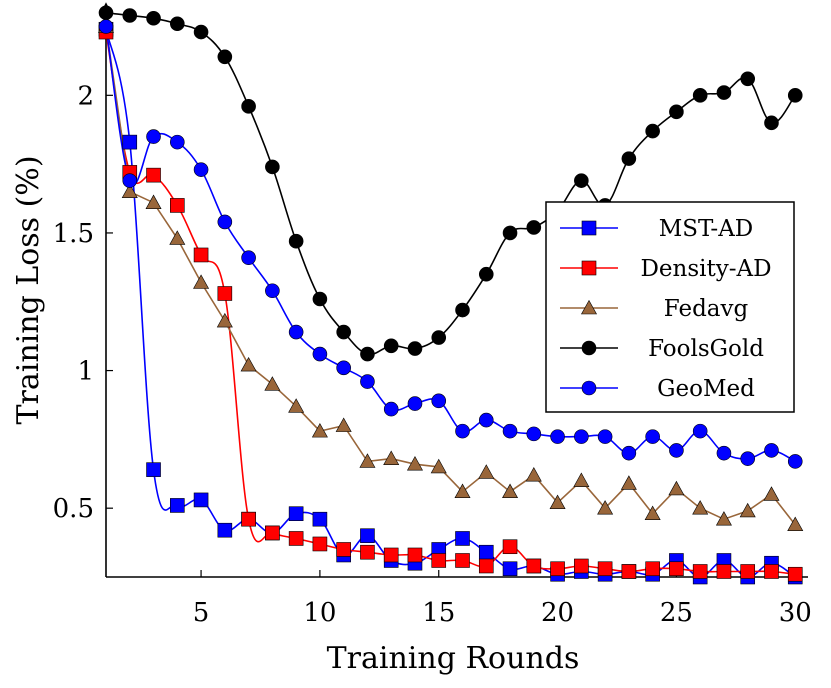 This screenshot has height=688, width=831. Describe the element at coordinates (589, 268) in the screenshot. I see `legend-marker` at that location.